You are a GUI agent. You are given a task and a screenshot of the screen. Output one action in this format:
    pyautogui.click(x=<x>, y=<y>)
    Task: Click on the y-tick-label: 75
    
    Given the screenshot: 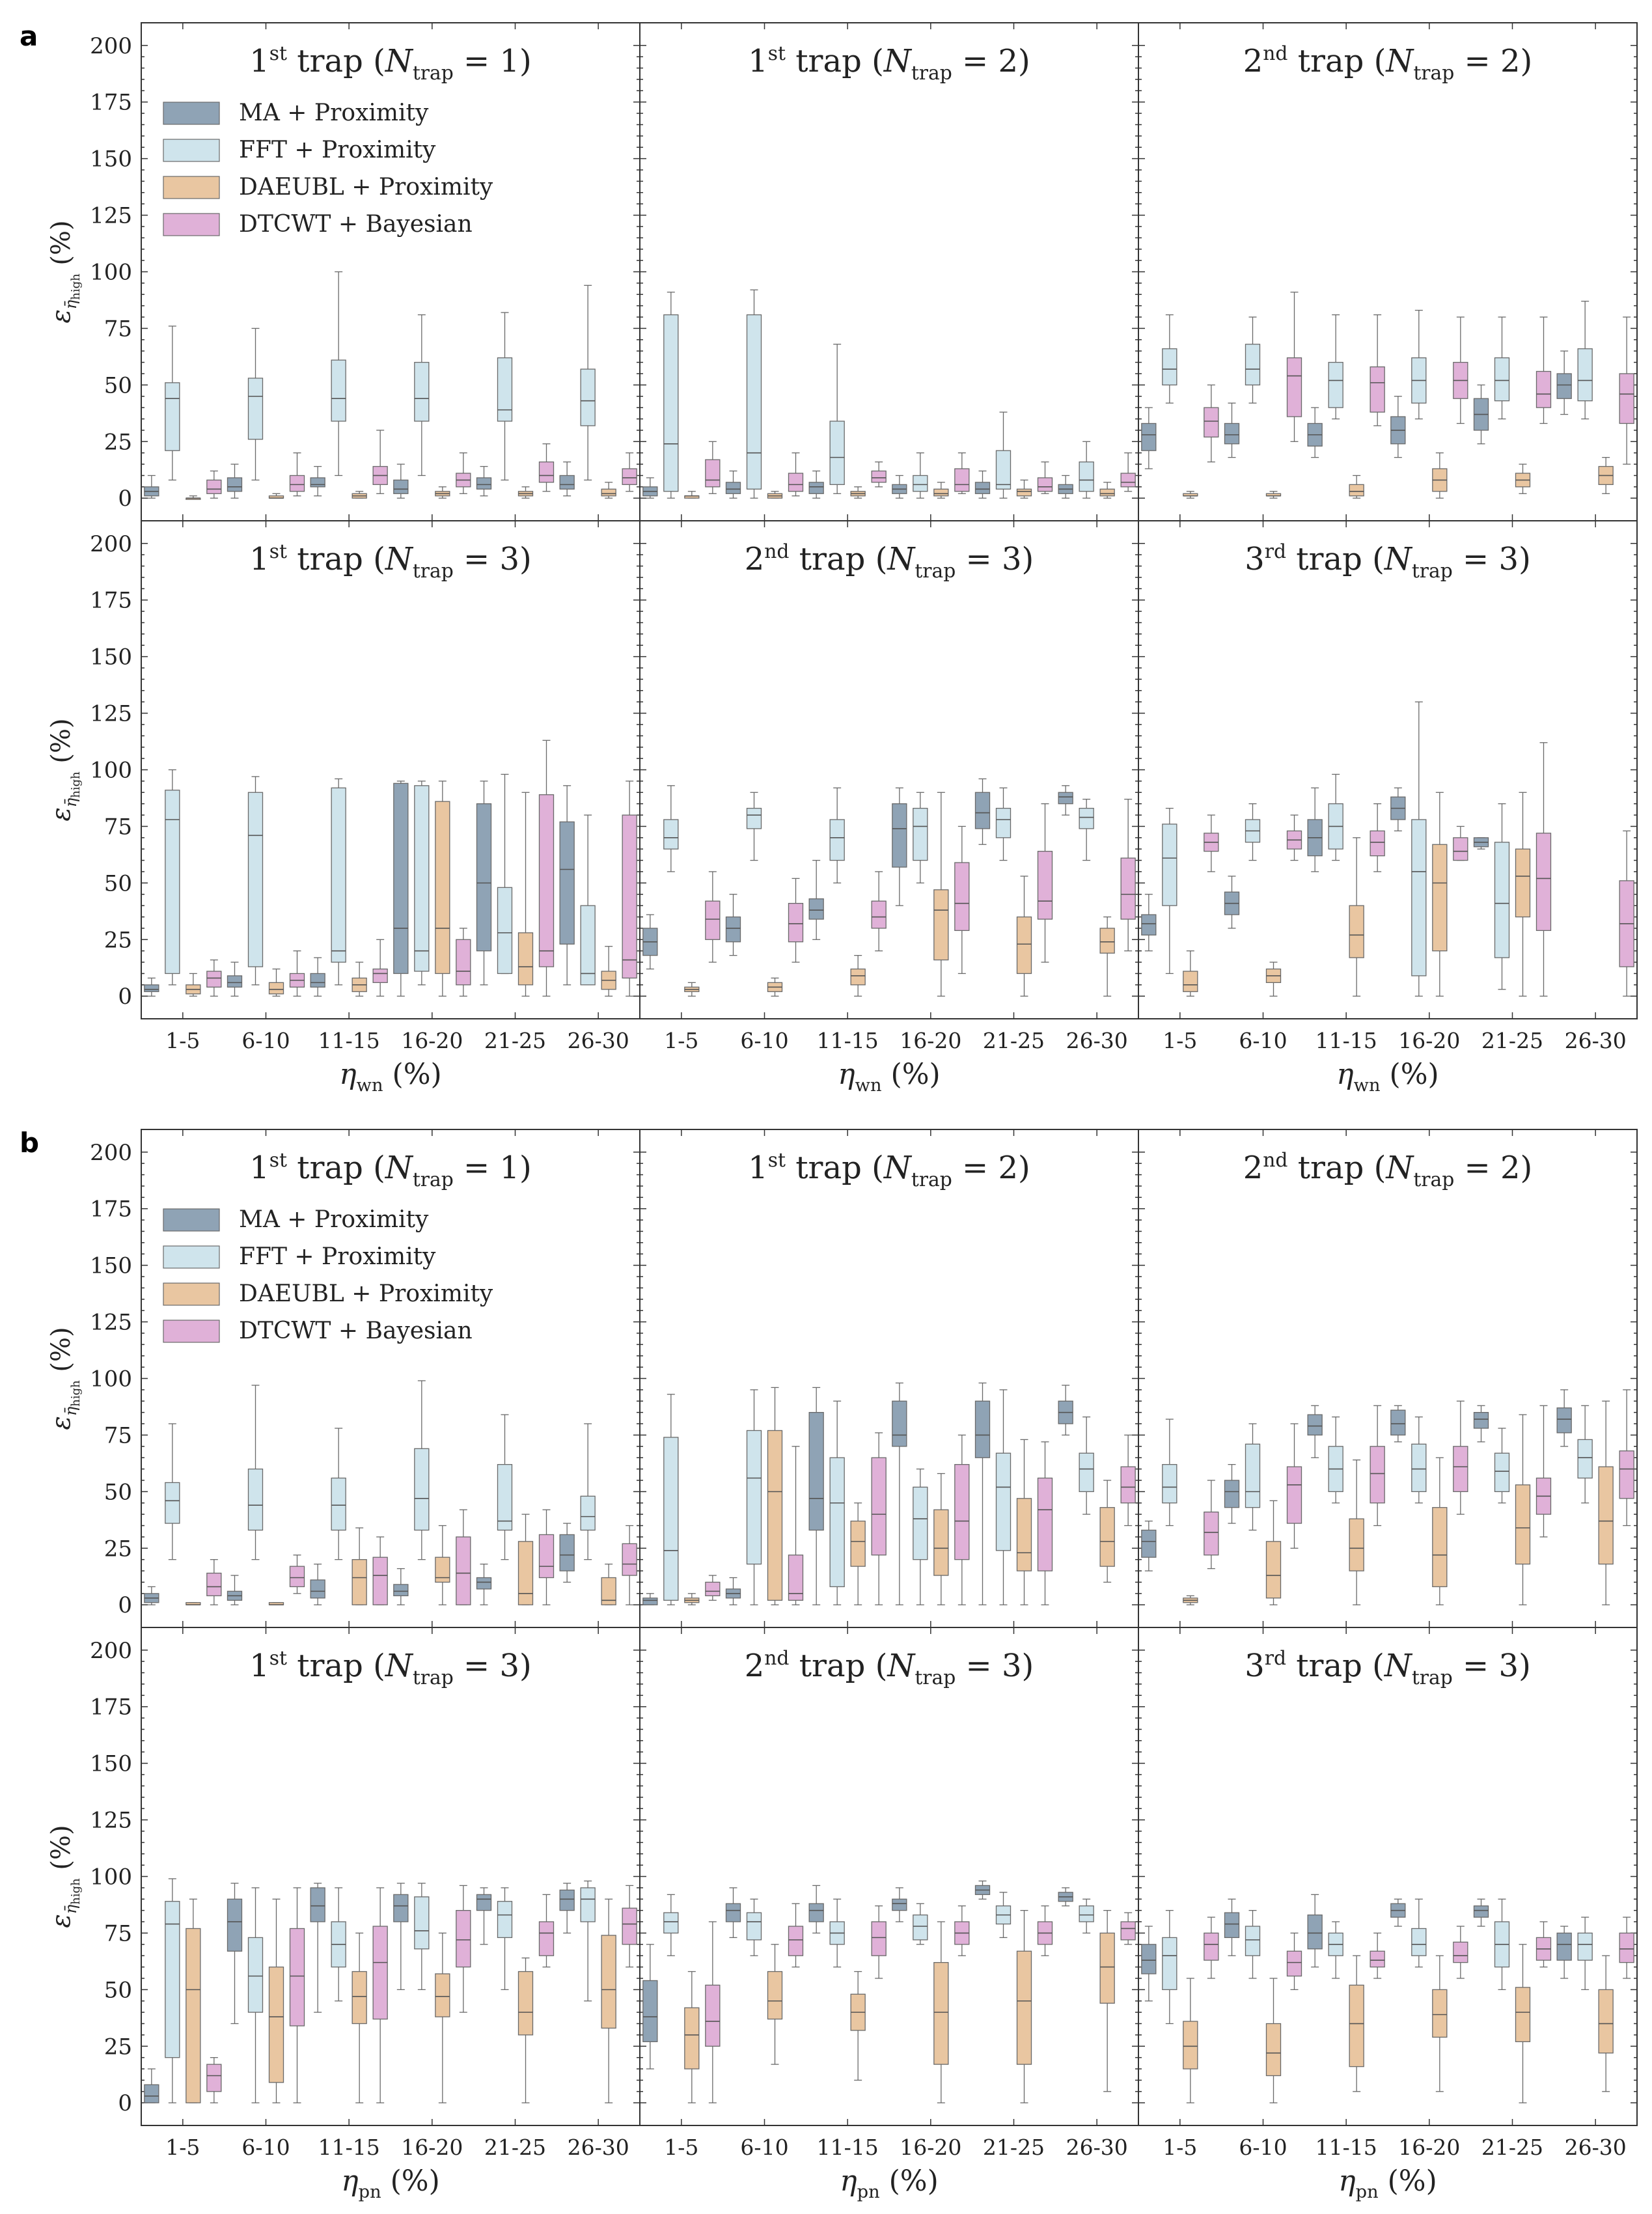 What is the action you would take?
    pyautogui.click(x=118, y=1933)
    